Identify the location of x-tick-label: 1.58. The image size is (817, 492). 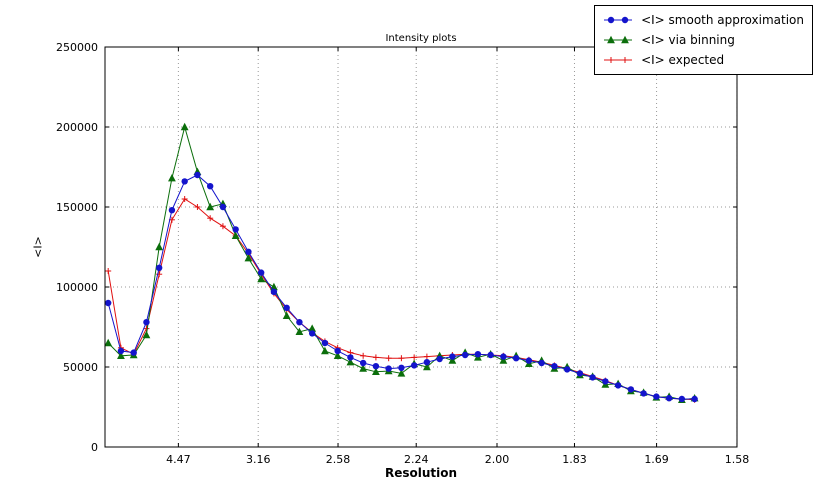
(737, 459).